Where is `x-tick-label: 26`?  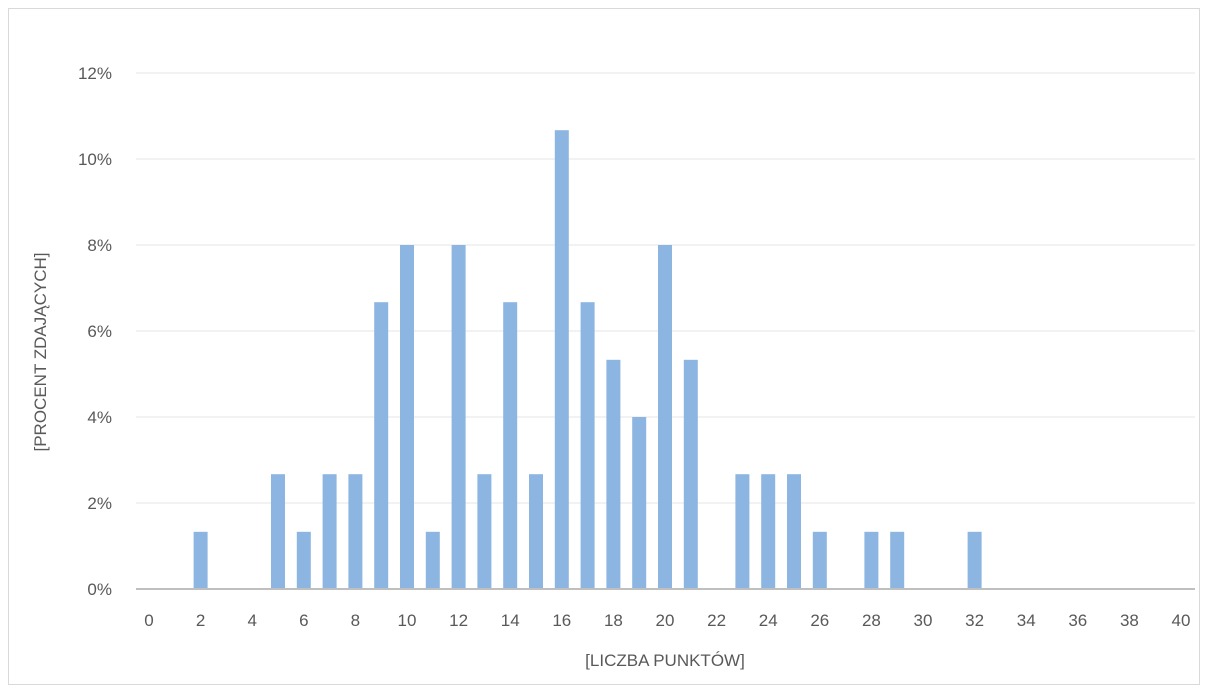
x-tick-label: 26 is located at coordinates (819, 620).